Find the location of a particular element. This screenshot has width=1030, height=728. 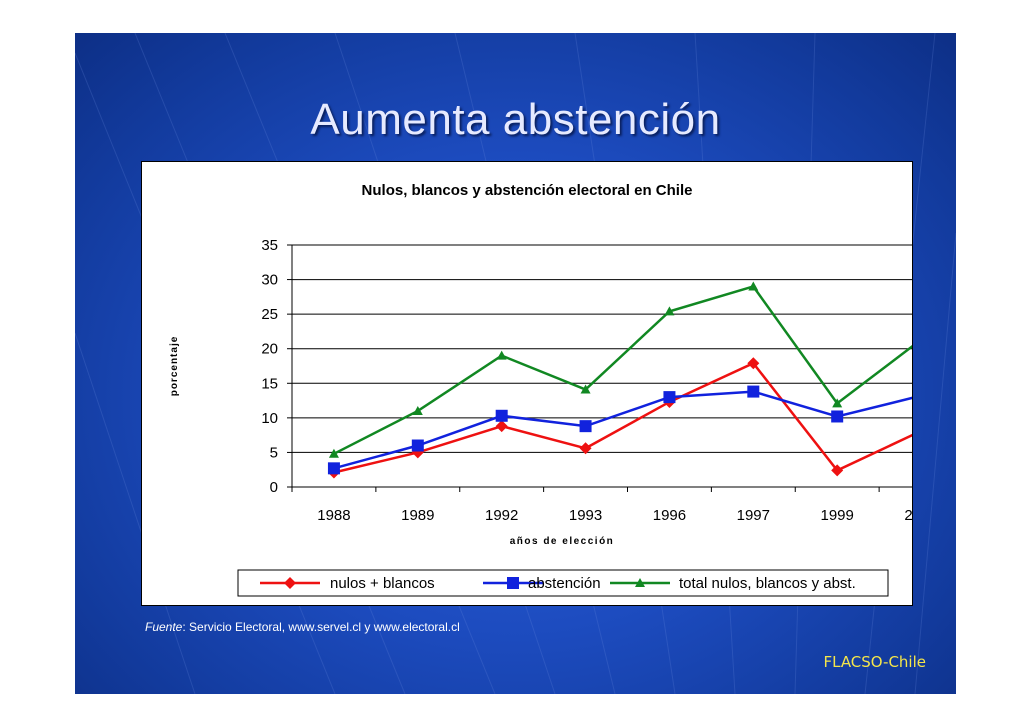

y-tick-label: 30 is located at coordinates (269, 280).